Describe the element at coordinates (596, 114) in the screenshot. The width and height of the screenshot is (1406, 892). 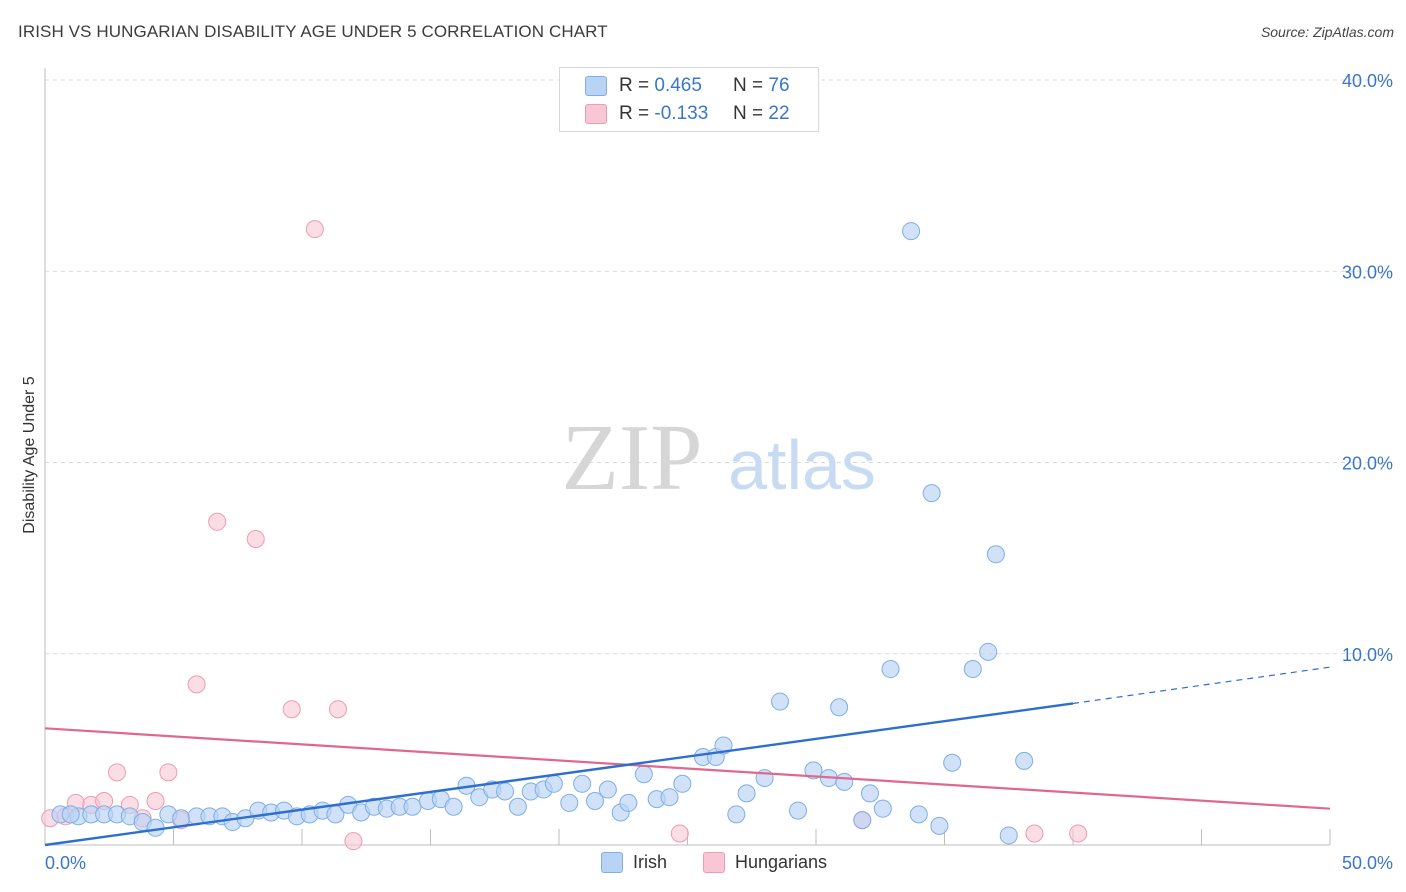
I see `legend-hungarians-swatch` at that location.